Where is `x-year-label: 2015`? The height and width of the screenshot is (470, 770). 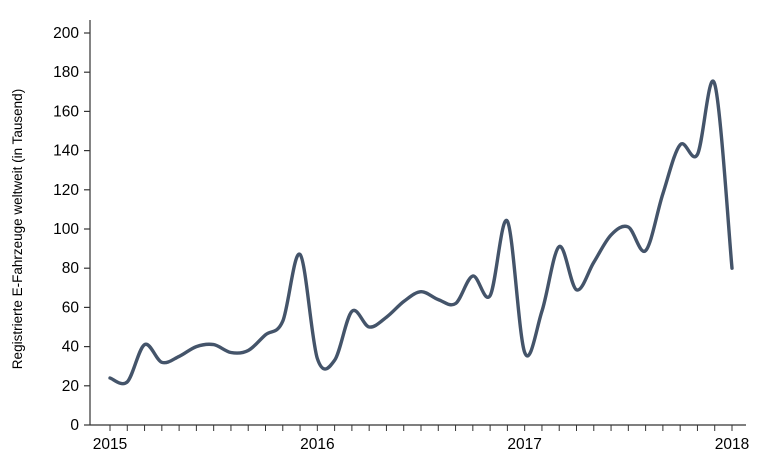
x-year-label: 2015 is located at coordinates (110, 444).